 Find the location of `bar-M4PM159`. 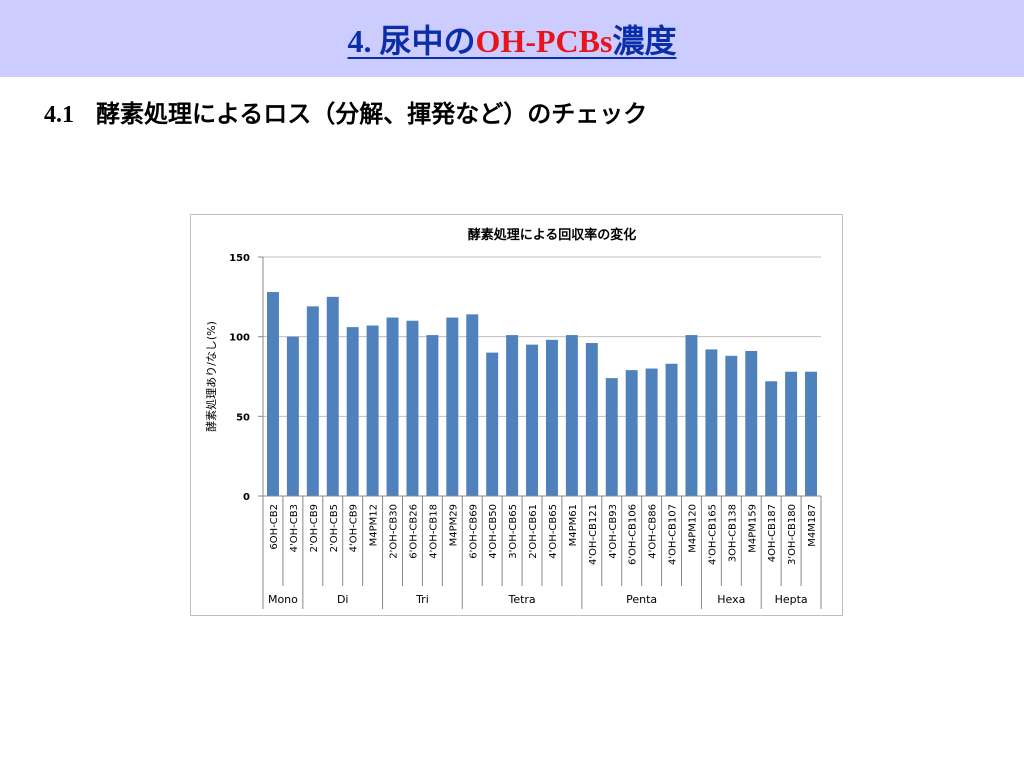

bar-M4PM159 is located at coordinates (751, 423).